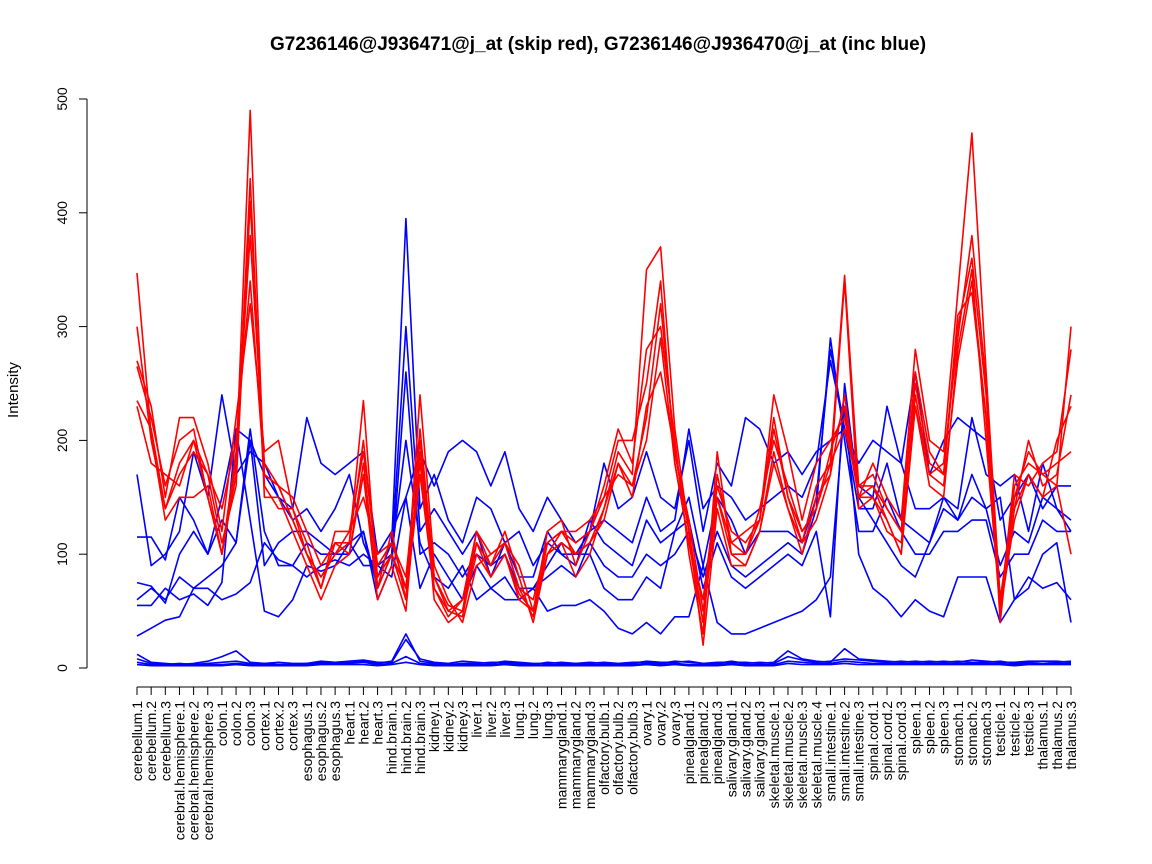  Describe the element at coordinates (349, 723) in the screenshot. I see `x-tick-label: heart.1` at that location.